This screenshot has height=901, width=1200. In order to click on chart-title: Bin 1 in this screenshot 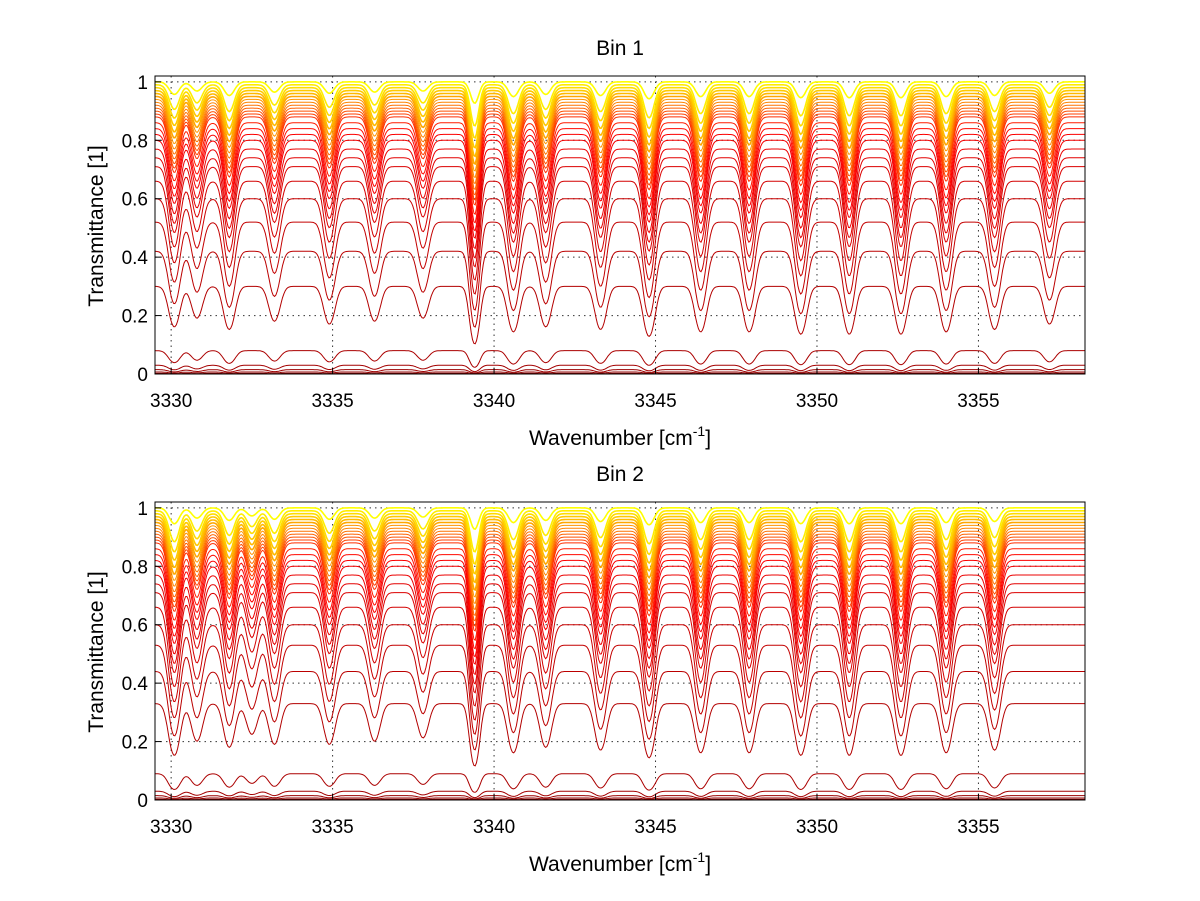, I will do `click(620, 48)`.